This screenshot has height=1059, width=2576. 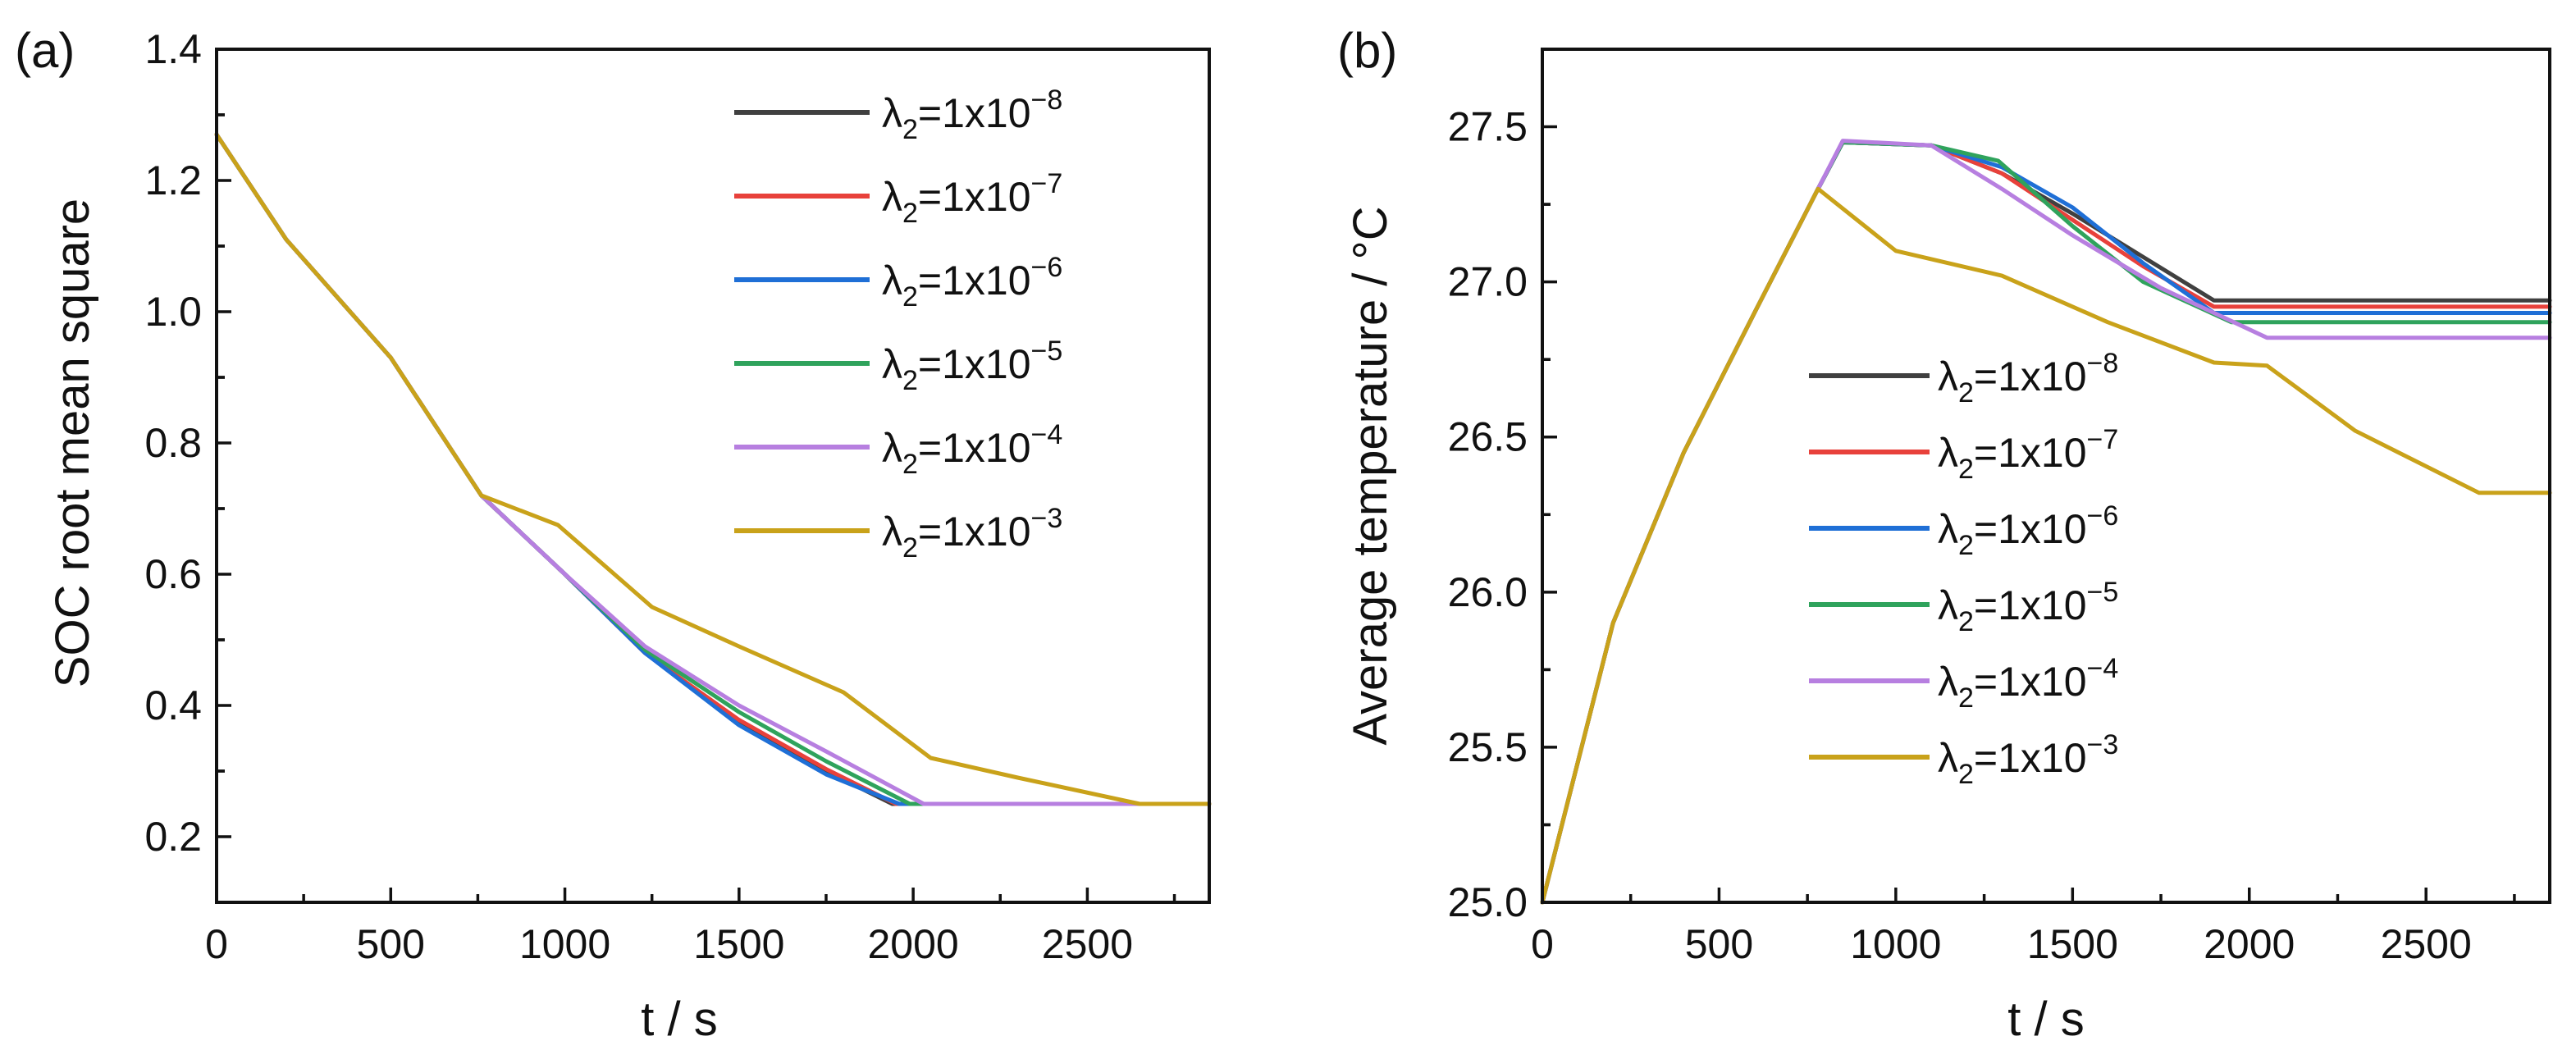 What do you see at coordinates (1488, 592) in the screenshot?
I see `panel-b-ytick-label: 26.0` at bounding box center [1488, 592].